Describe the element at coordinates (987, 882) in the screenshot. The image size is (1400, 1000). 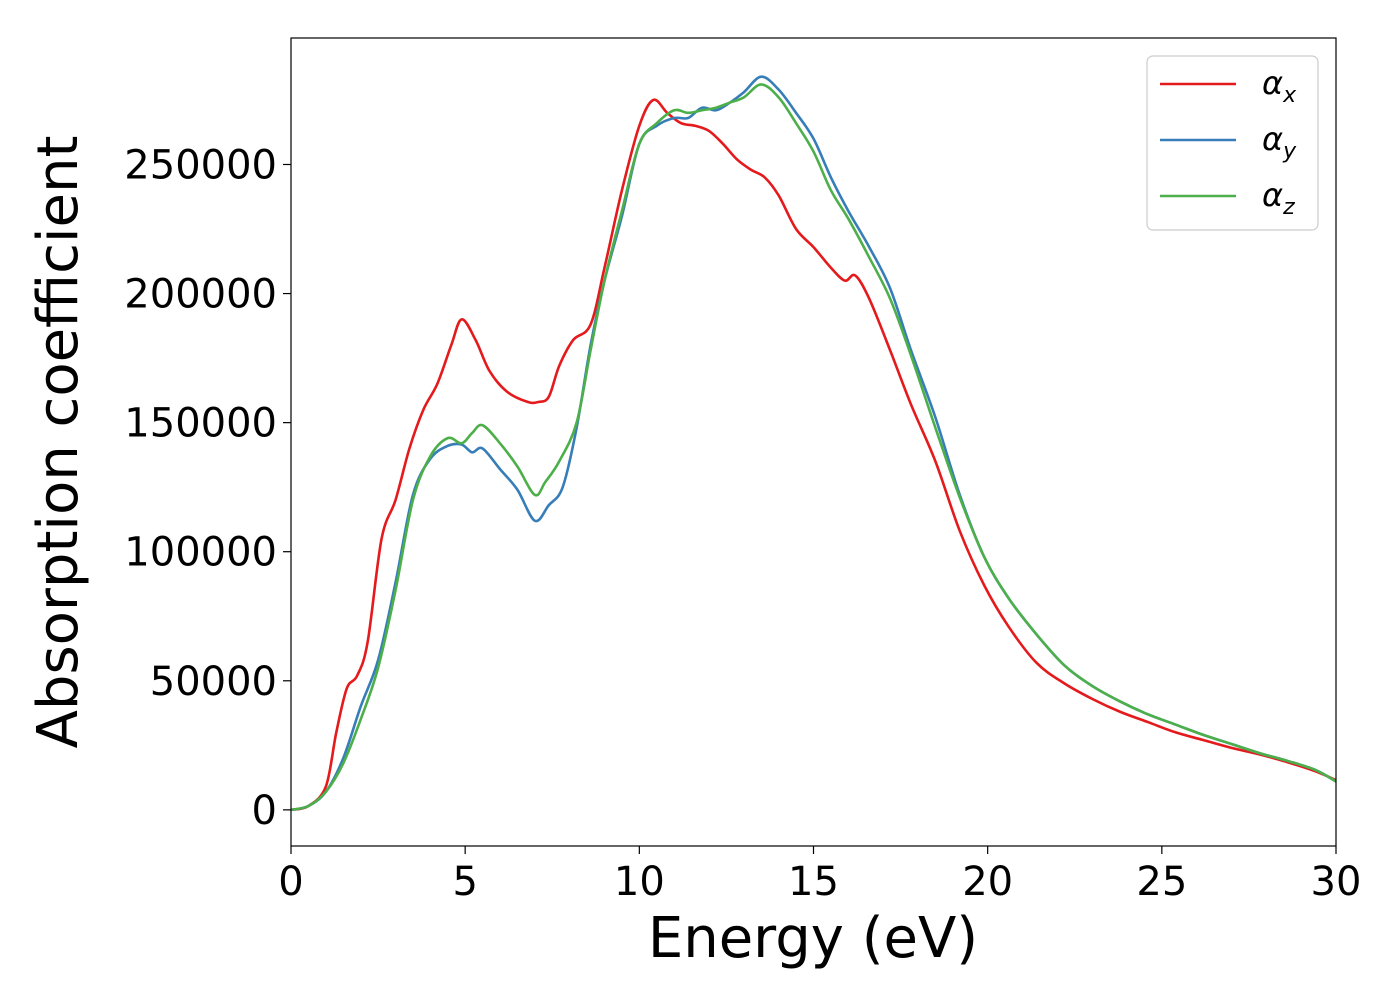
I see `x-tick-label: 20` at that location.